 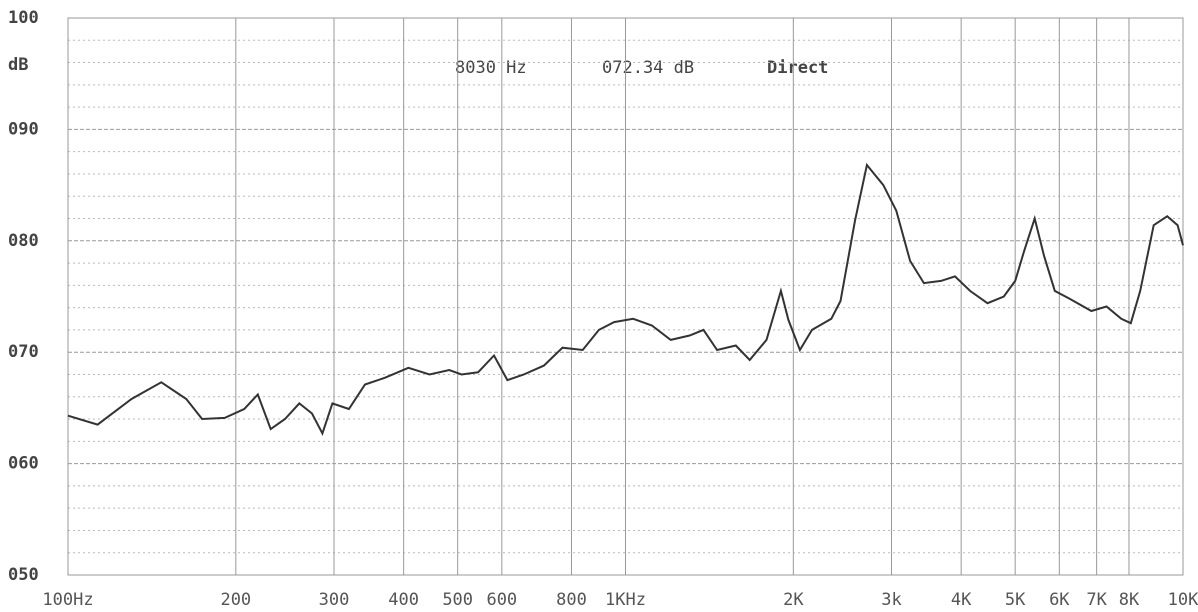 What do you see at coordinates (961, 600) in the screenshot?
I see `x-tick-label: 4K` at bounding box center [961, 600].